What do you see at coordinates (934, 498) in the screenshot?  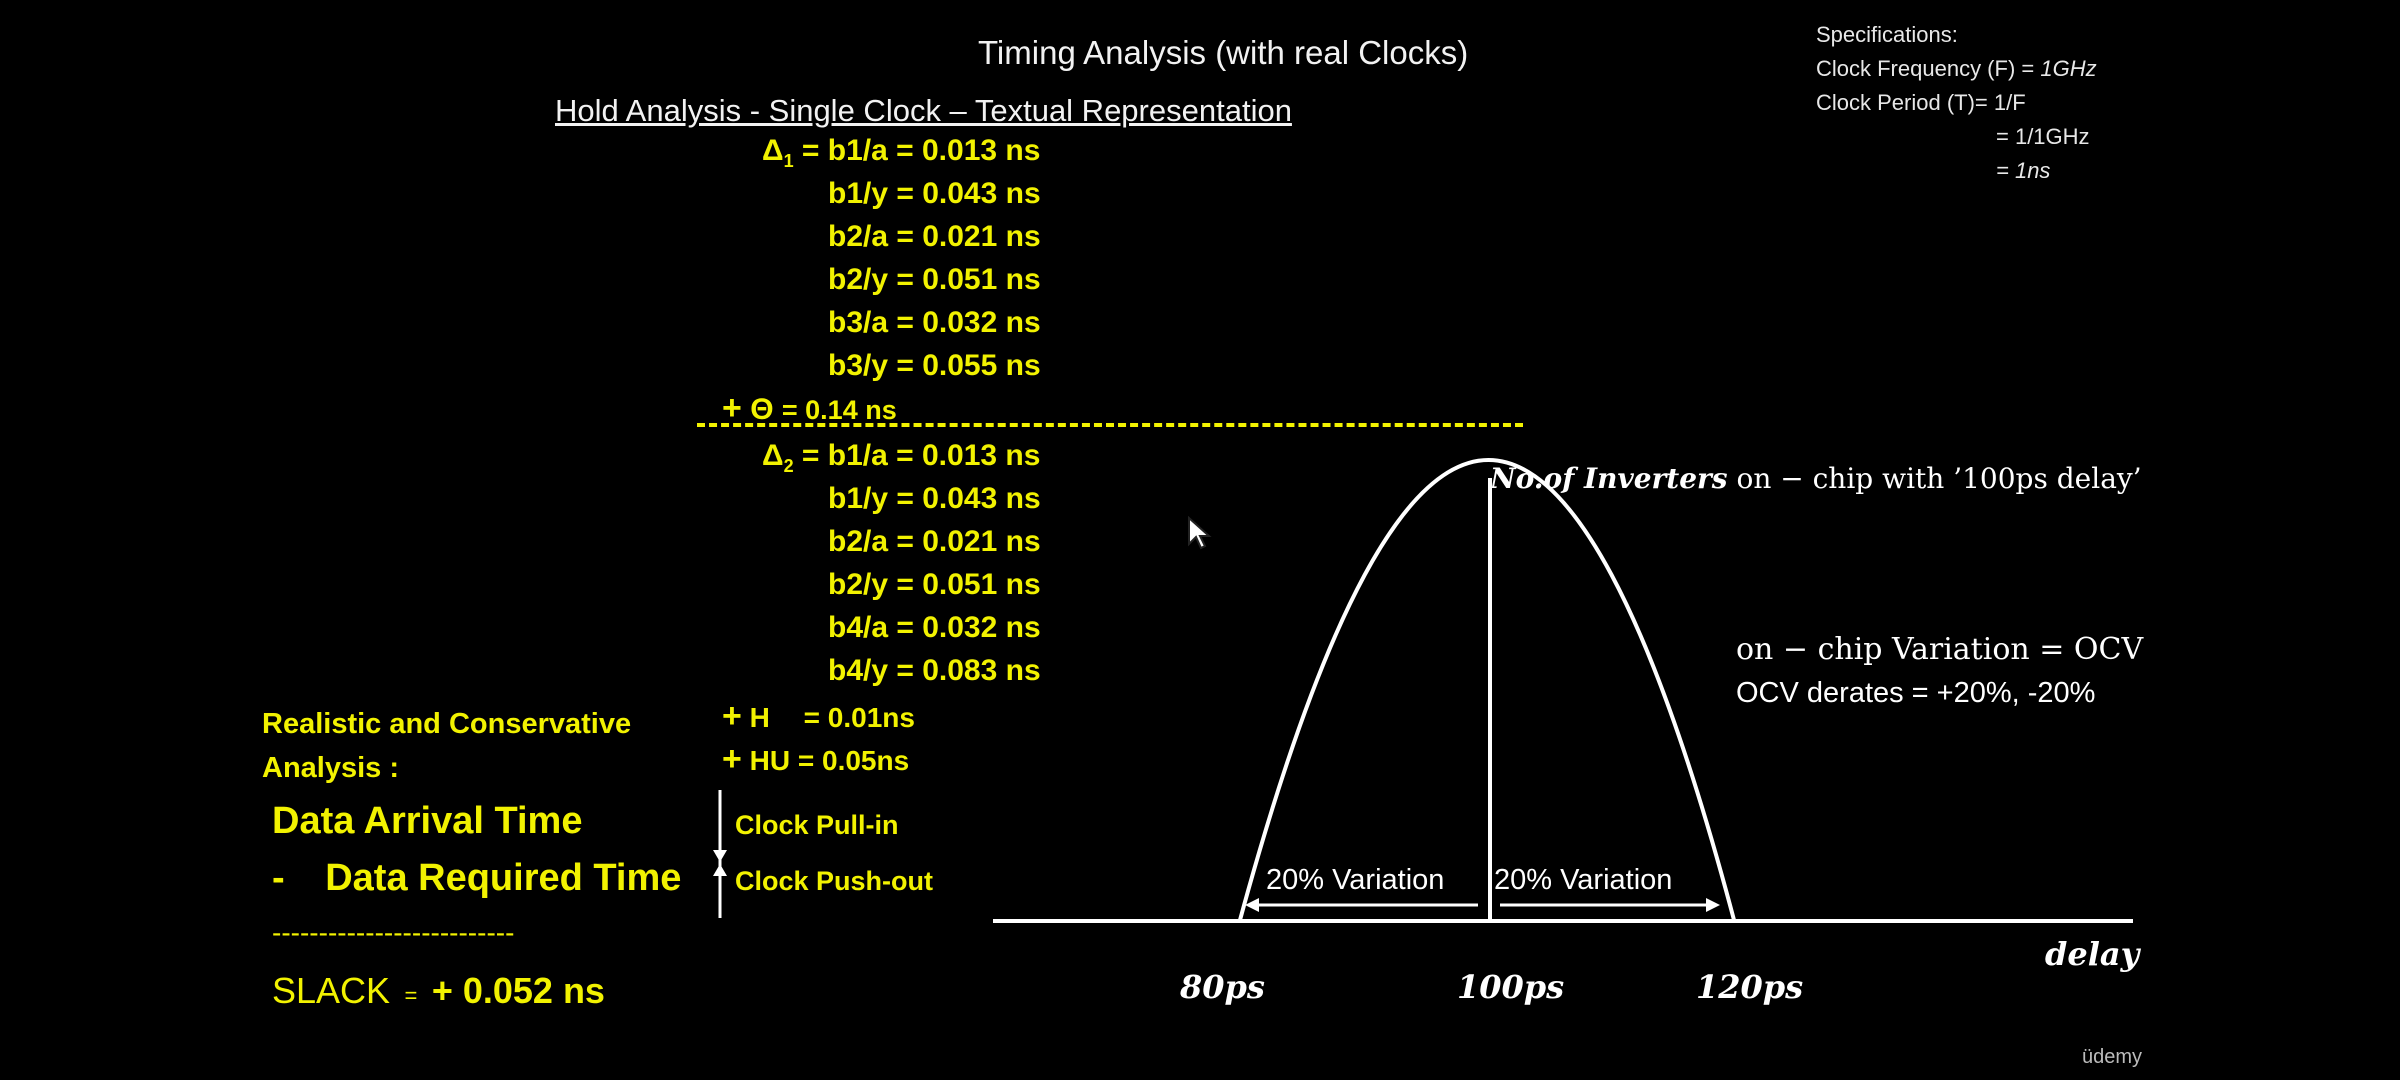 I see `delta2-line-1: b1/y = 0.043 ns` at bounding box center [934, 498].